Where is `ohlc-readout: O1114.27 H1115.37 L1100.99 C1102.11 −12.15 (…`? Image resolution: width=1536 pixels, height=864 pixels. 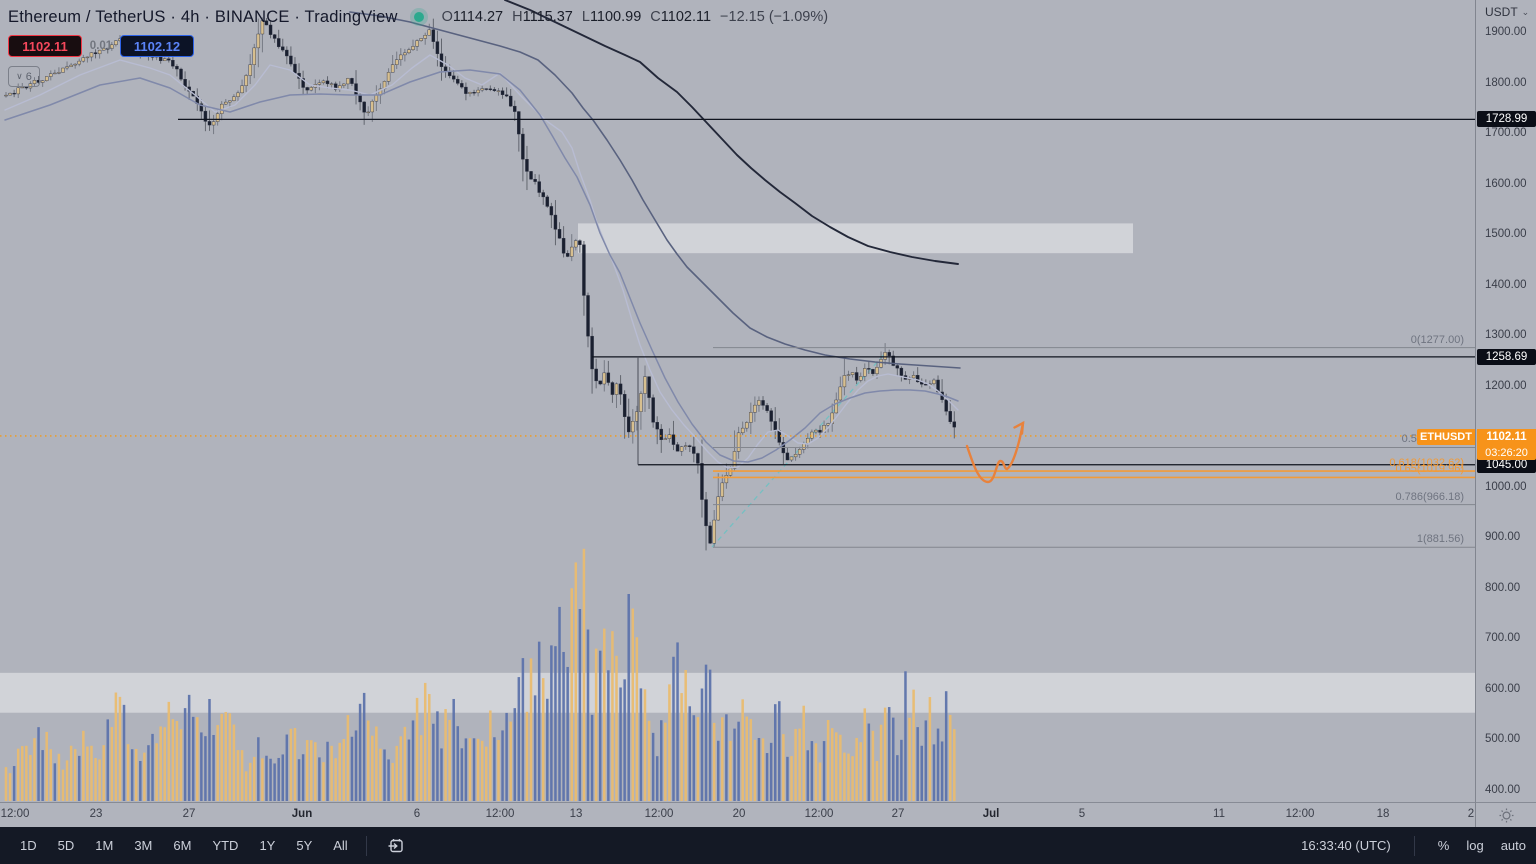
ohlc-readout: O1114.27 H1115.37 L1100.99 C1102.11 −12.15 (… is located at coordinates (635, 17).